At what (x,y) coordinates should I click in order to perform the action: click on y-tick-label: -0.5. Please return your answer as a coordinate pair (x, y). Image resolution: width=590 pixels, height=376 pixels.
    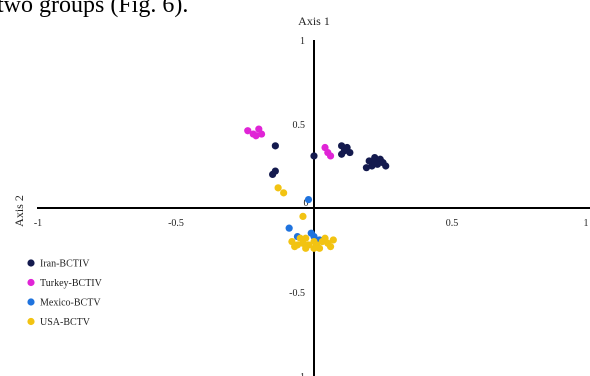
    Looking at the image, I should click on (297, 293).